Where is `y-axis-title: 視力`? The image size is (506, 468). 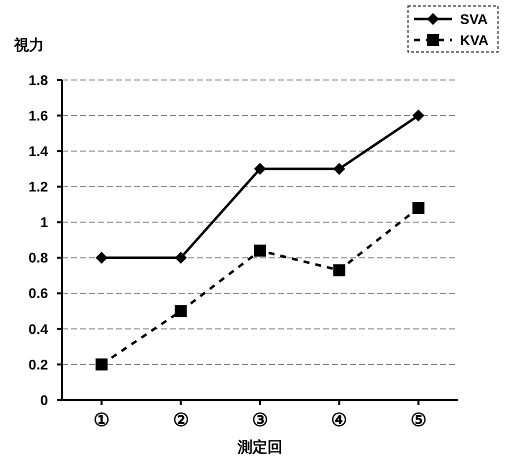
y-axis-title: 視力 is located at coordinates (28, 45).